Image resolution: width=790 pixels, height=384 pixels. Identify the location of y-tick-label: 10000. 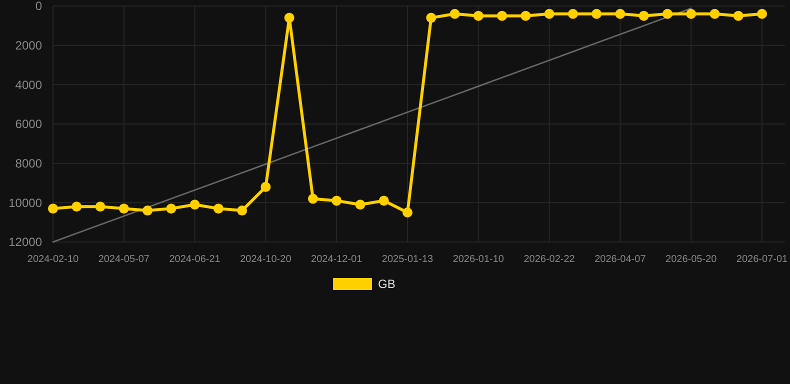
(25, 203).